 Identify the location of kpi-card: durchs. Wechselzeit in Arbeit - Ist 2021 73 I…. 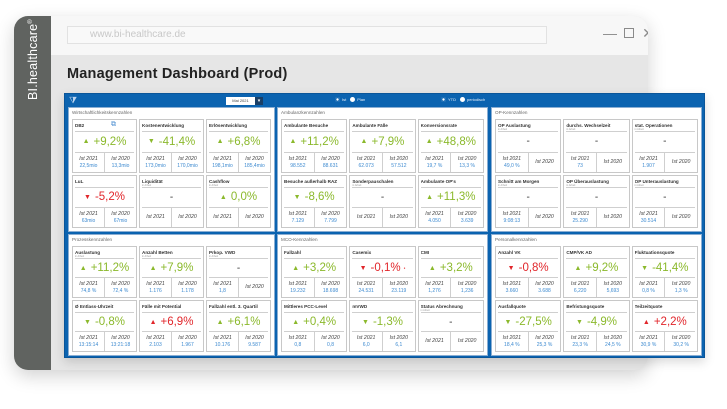
(596, 146).